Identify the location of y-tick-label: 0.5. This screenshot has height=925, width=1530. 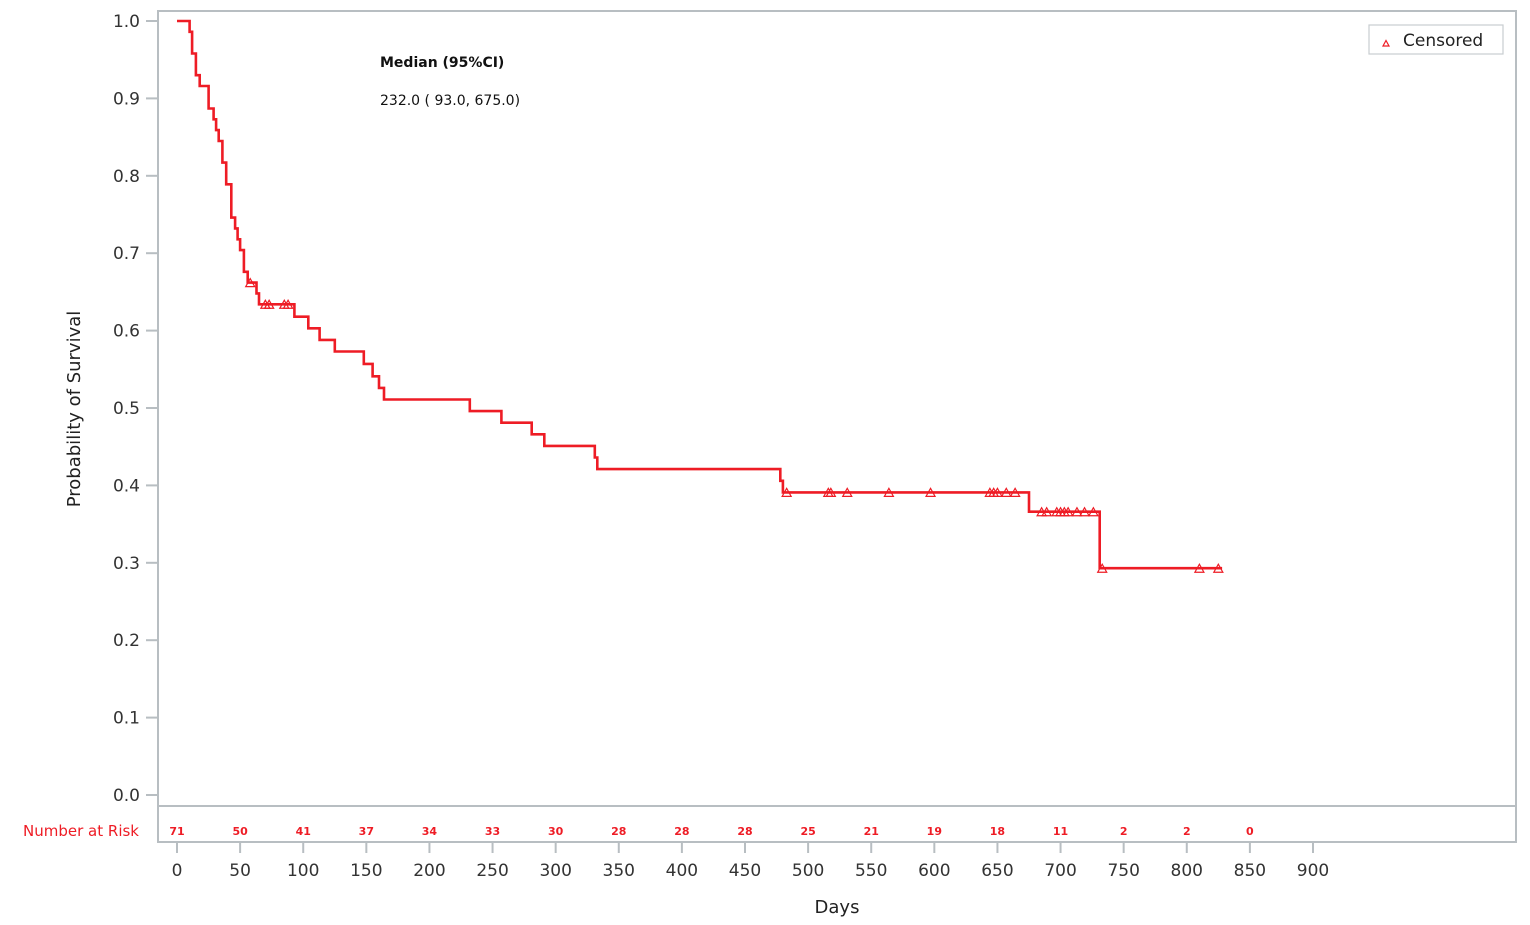
(126, 409).